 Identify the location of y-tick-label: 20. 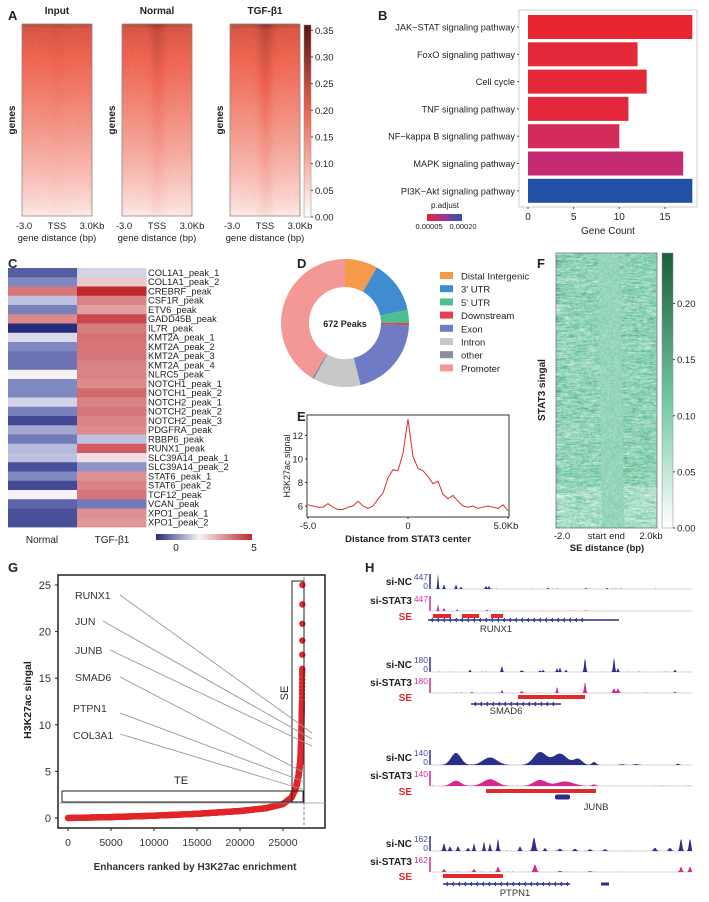
(45, 633).